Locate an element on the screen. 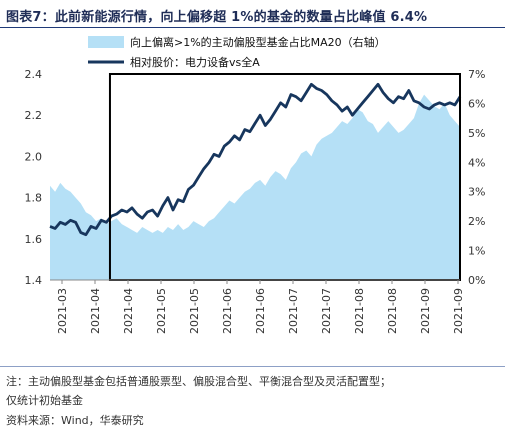 Image resolution: width=505 pixels, height=432 pixels. y-left-tick-label: 1.6 is located at coordinates (34, 239).